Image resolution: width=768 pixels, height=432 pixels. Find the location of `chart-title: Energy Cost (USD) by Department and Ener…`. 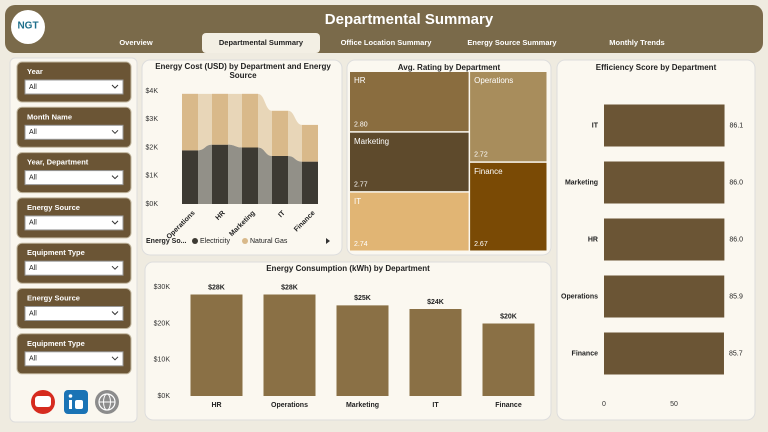

chart-title: Energy Cost (USD) by Department and Ener… is located at coordinates (243, 71).